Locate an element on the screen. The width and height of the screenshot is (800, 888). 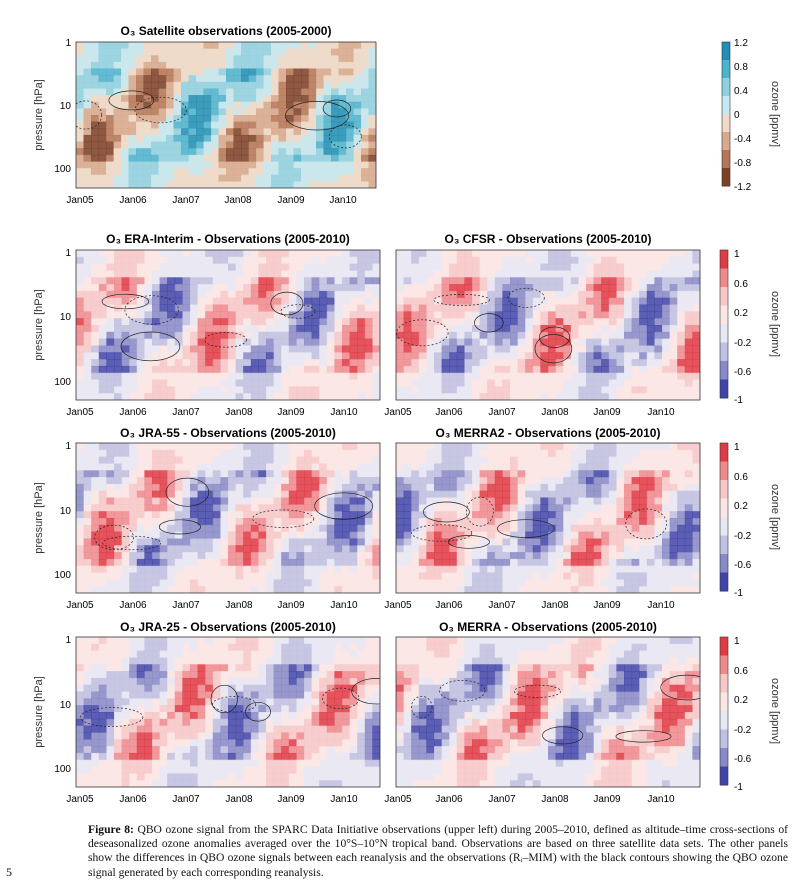
panel-title: O₃ Satellite observations (2005-2000) is located at coordinates (226, 31).